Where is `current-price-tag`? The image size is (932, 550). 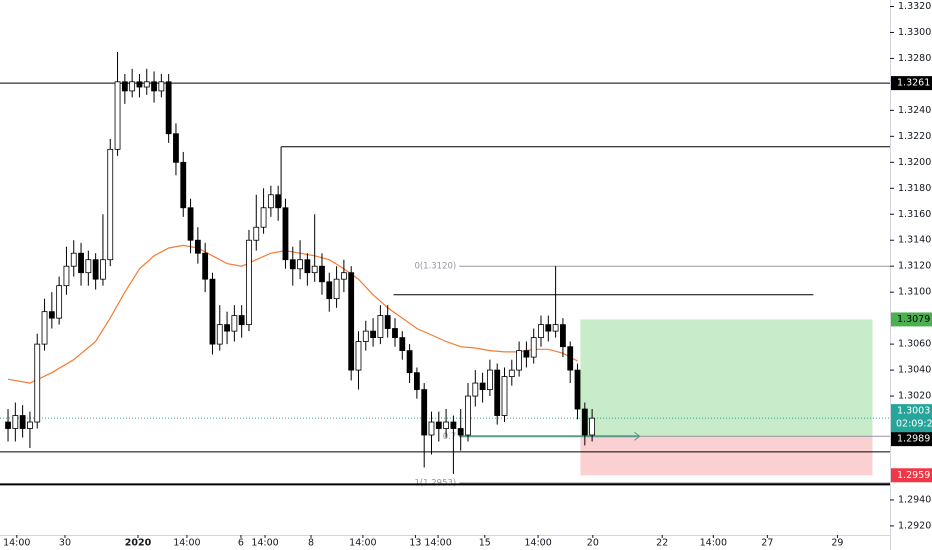
current-price-tag is located at coordinates (911, 418).